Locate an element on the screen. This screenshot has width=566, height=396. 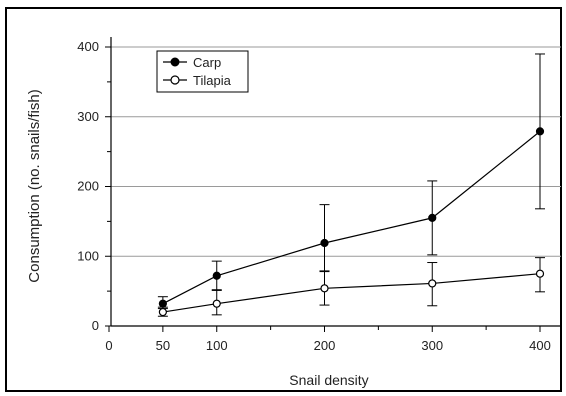
y-ticks: 0 100 200 300 400 is located at coordinates (94, 186).